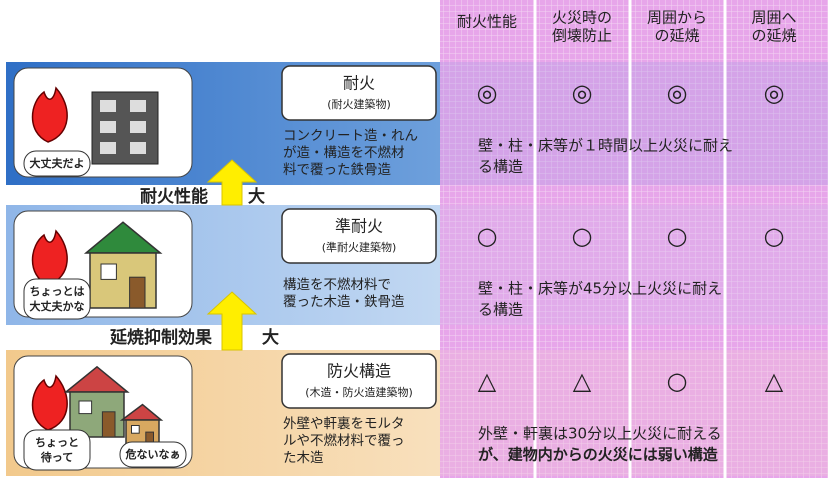  What do you see at coordinates (123, 280) in the screenshot?
I see `house-wall` at bounding box center [123, 280].